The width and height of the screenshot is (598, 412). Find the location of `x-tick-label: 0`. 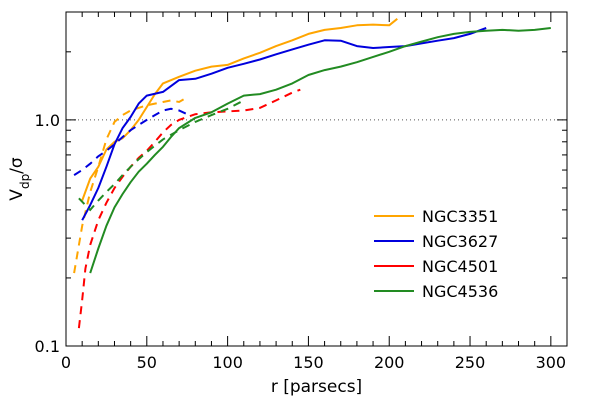

x-tick-label: 0 is located at coordinates (66, 362).